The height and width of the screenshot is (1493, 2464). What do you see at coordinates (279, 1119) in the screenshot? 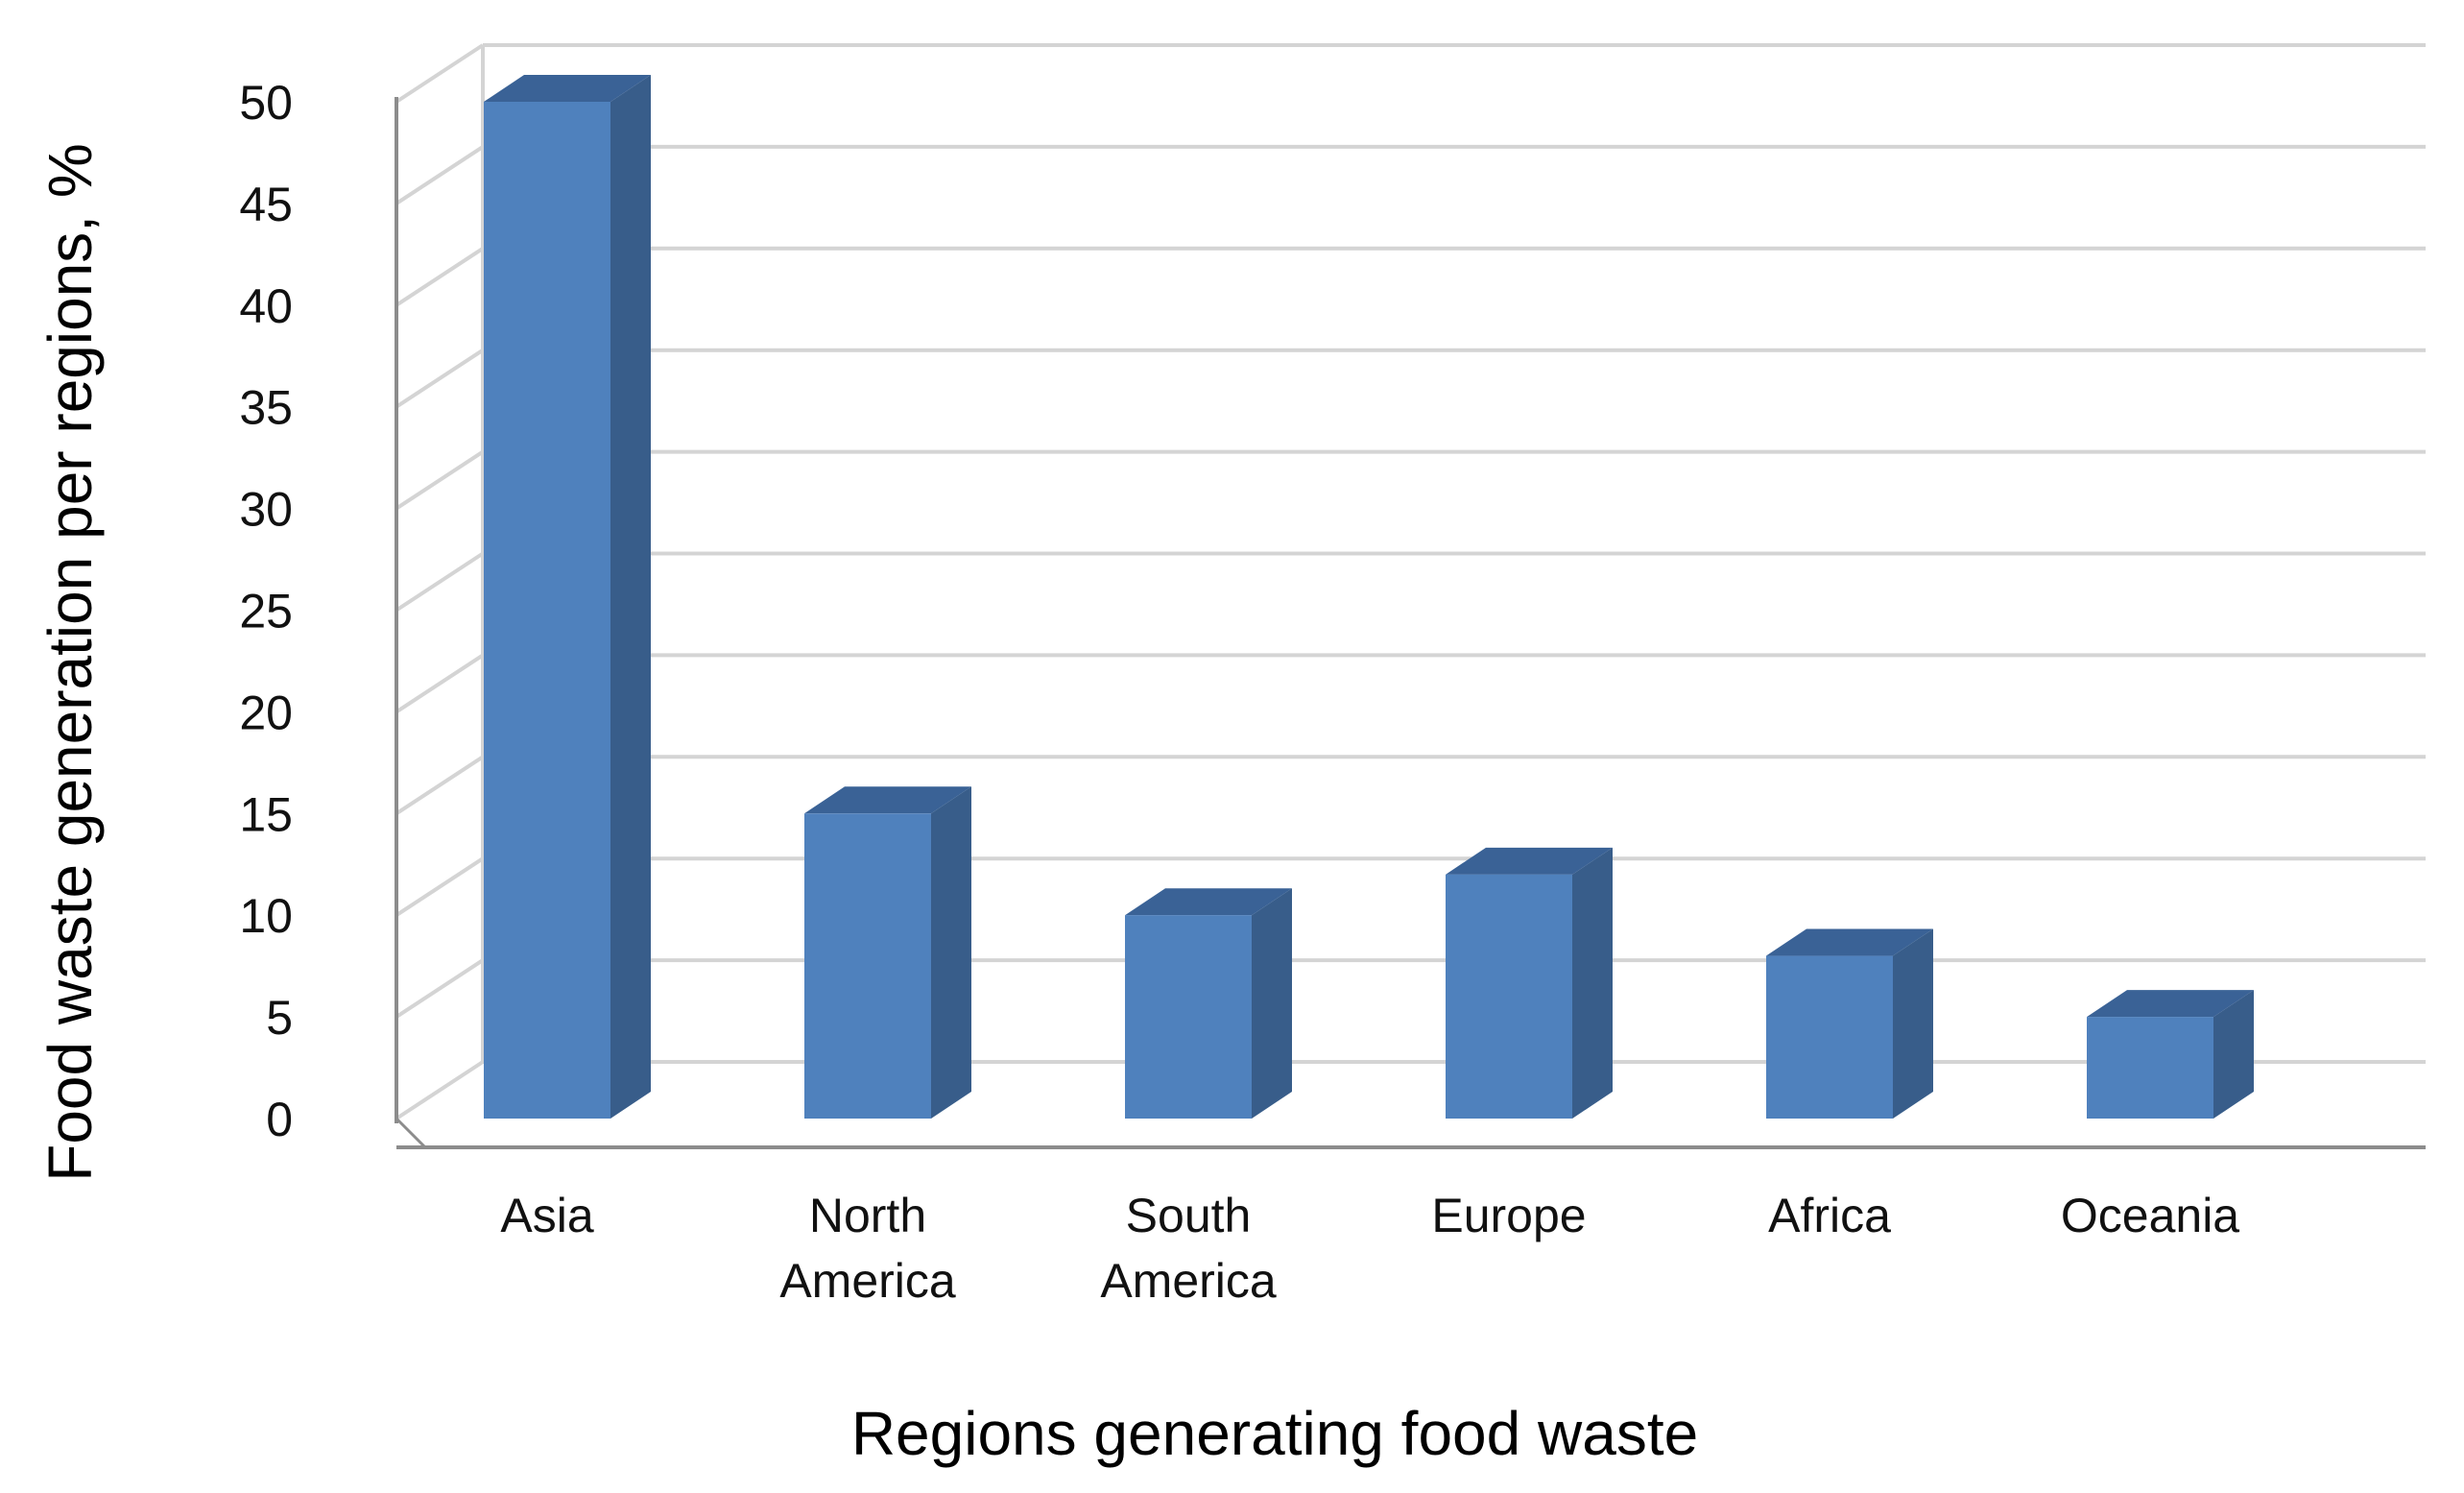
I see `y-tick-label: 0` at bounding box center [279, 1119].